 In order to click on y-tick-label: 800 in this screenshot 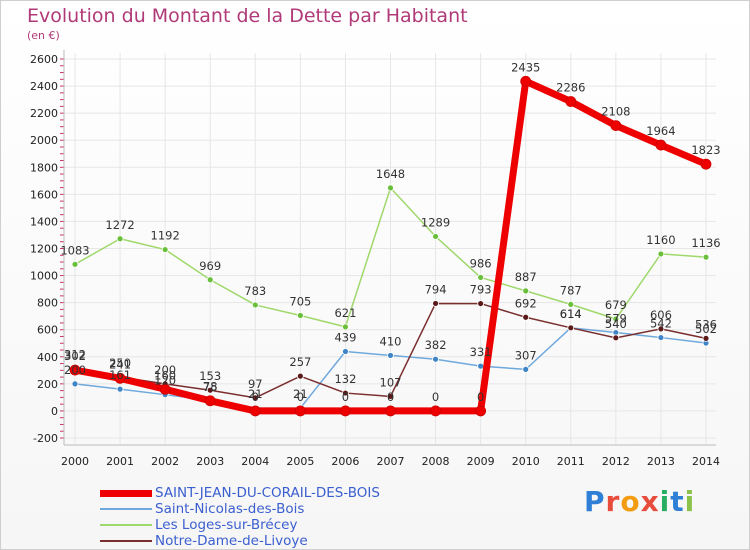, I will do `click(47, 303)`.